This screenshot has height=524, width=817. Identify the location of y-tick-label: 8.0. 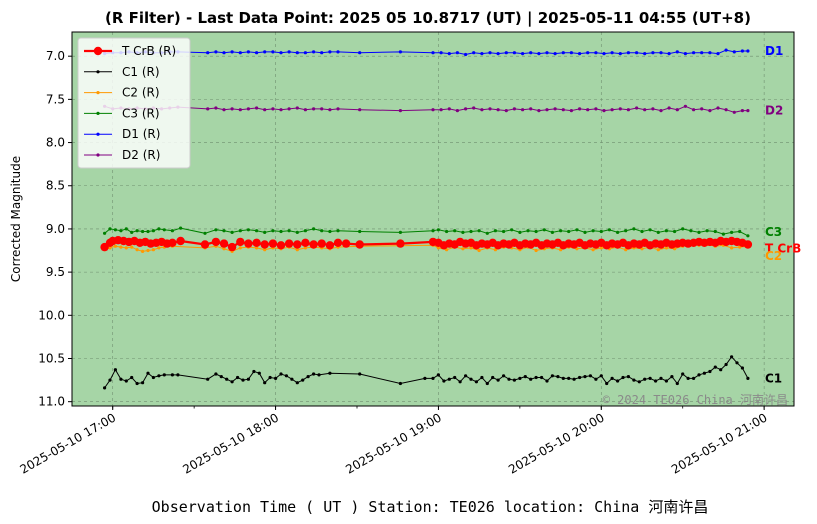
(55, 143).